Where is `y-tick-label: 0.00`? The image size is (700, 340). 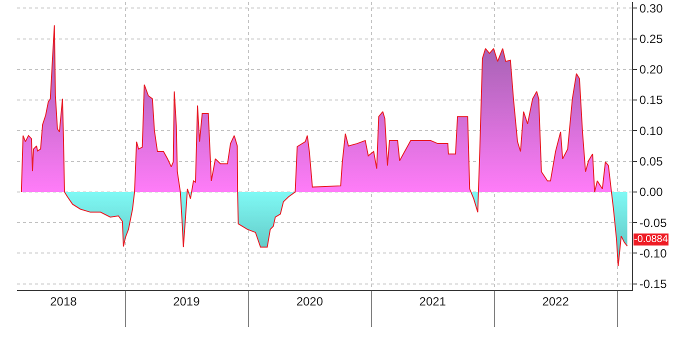 y-tick-label: 0.00 is located at coordinates (651, 192).